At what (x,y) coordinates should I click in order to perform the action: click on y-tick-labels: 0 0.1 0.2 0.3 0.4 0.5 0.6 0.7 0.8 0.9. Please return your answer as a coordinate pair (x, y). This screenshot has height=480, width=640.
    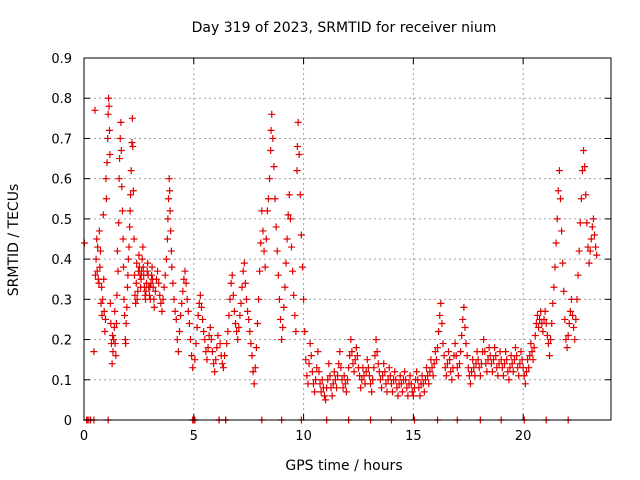
    Looking at the image, I should click on (61, 240).